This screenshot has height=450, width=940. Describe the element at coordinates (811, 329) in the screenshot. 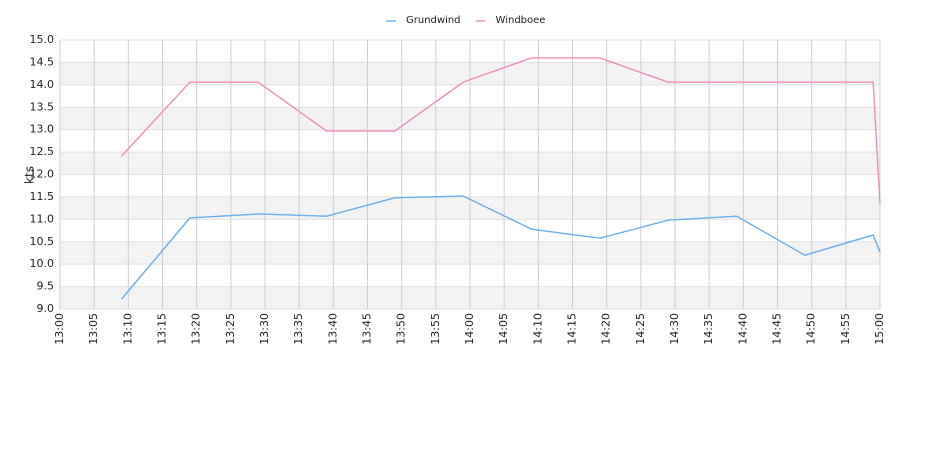

I see `x-tick-label: 14:50` at that location.